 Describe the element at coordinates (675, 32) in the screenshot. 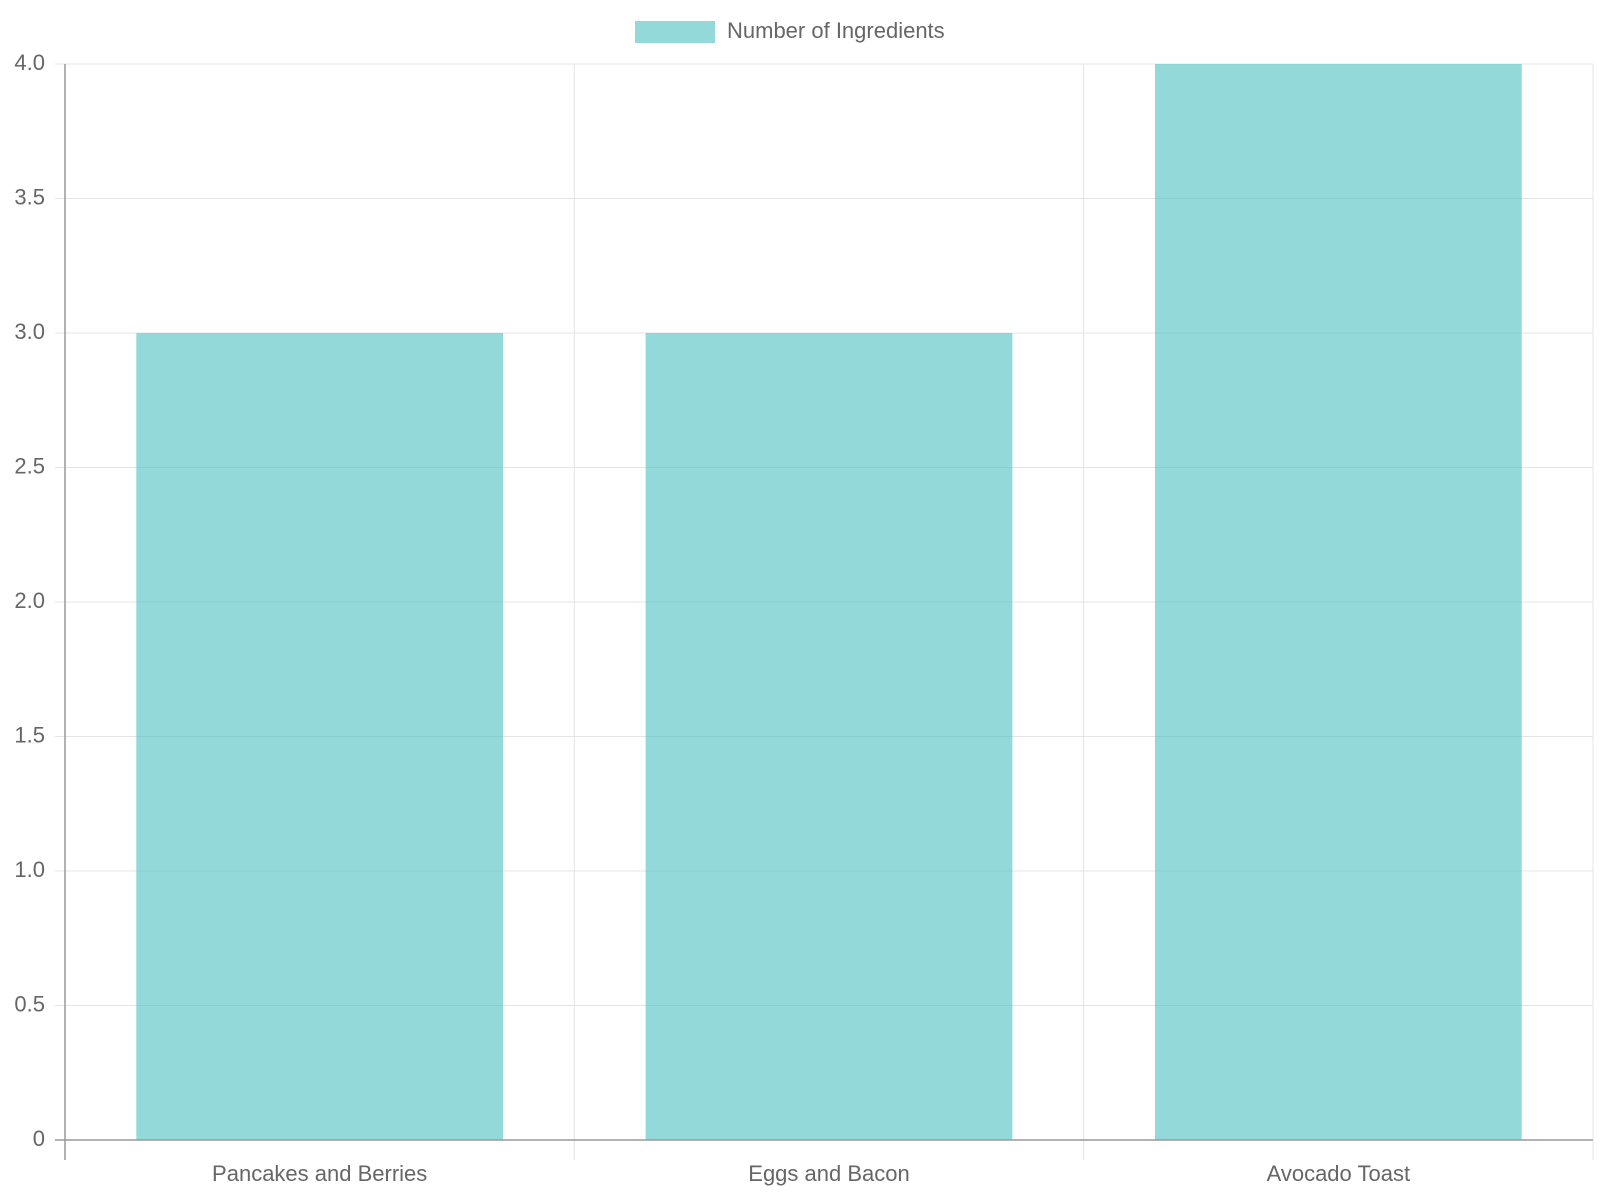

I see `legend-swatch` at that location.